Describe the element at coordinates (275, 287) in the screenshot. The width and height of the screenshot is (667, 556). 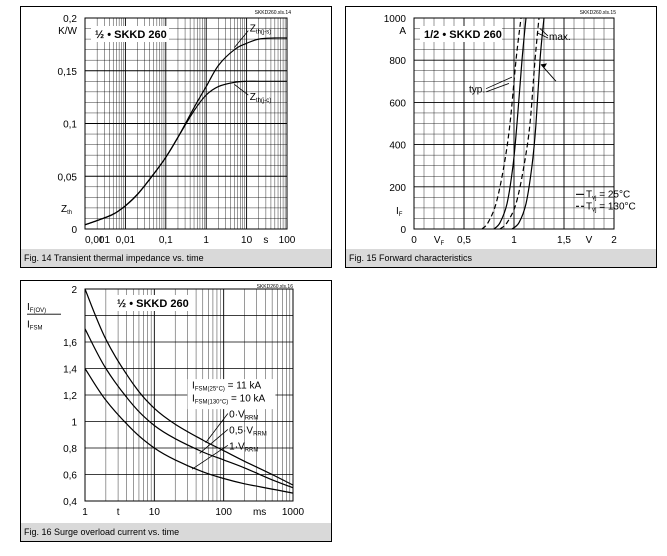
I see `chart3-id: SKKD260.xls.16` at that location.